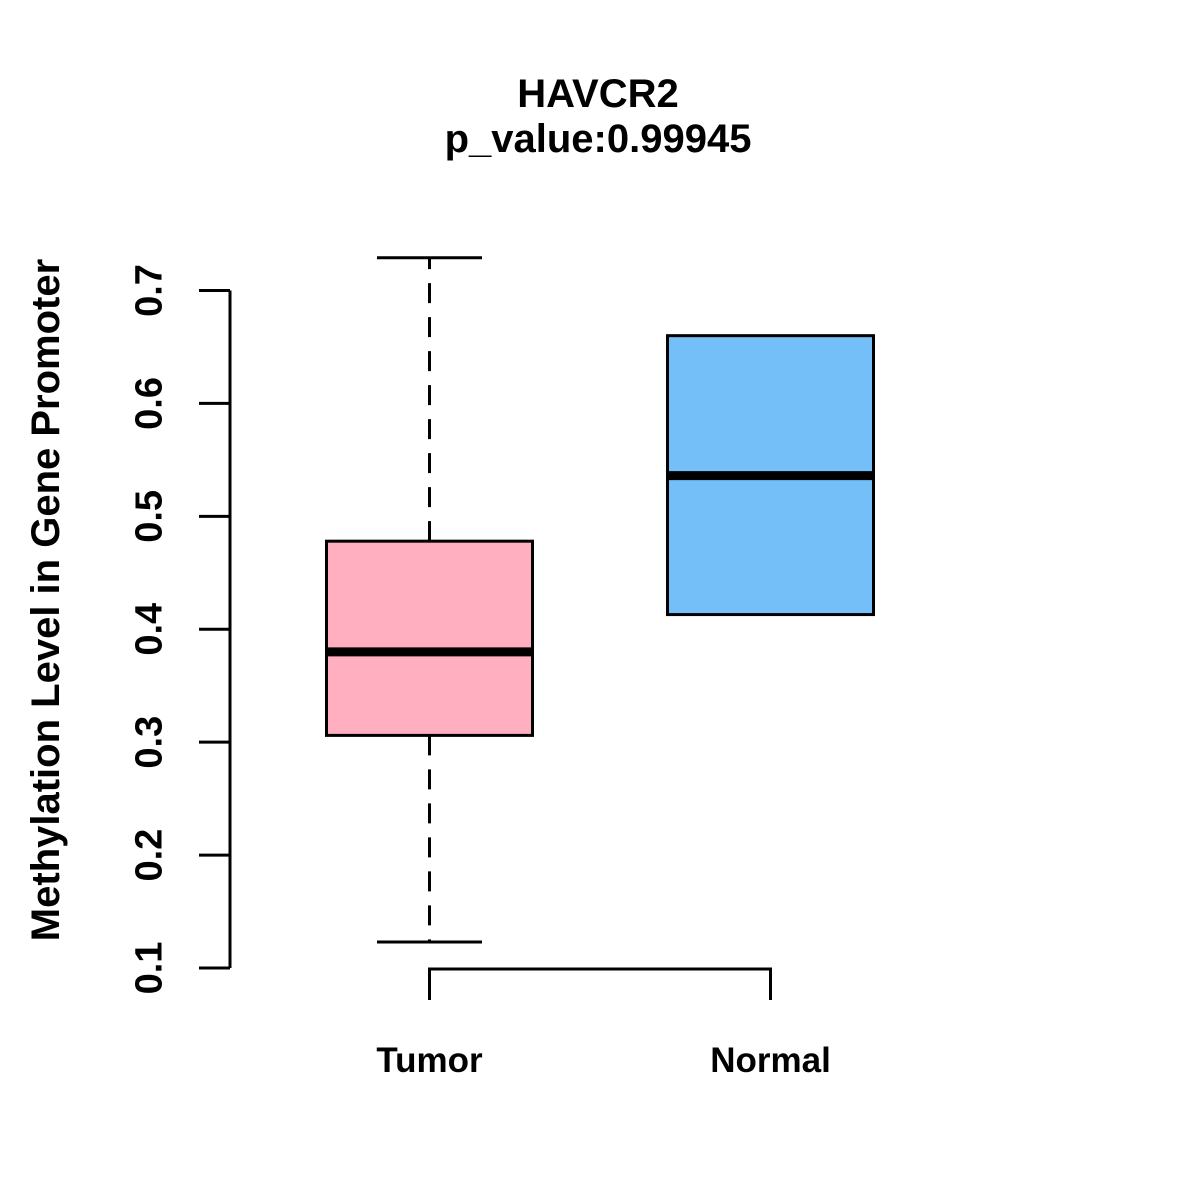  Describe the element at coordinates (149, 629) in the screenshot. I see `y-tick-label: 0.4` at that location.